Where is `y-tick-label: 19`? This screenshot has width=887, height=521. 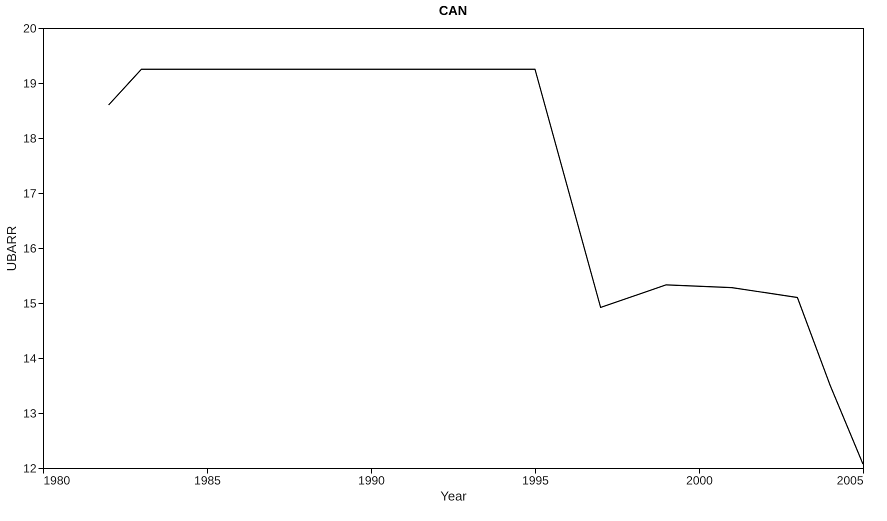 y-tick-label: 19 is located at coordinates (30, 83).